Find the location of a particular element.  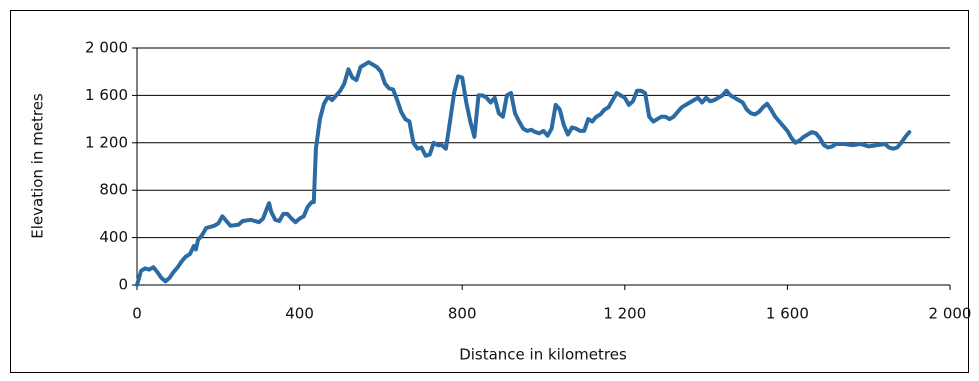

x-tick-label: 400 is located at coordinates (299, 314).